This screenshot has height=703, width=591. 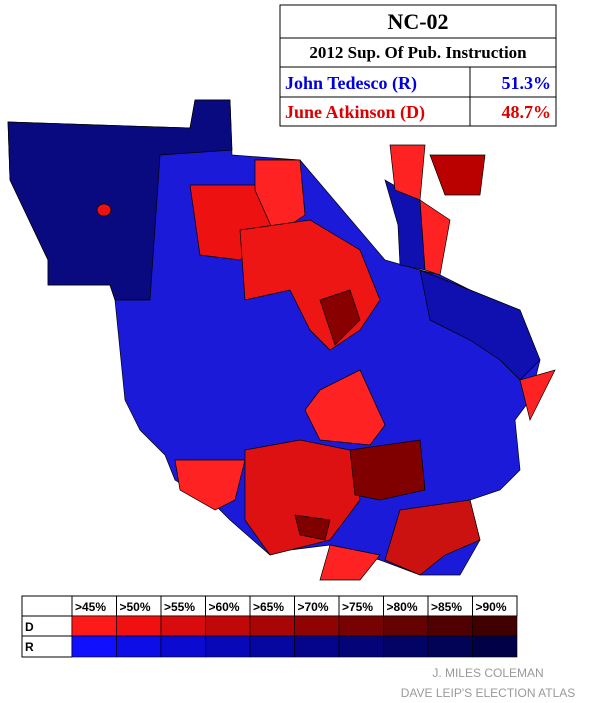 What do you see at coordinates (402, 607) in the screenshot?
I see `legend-threshold: >80%` at bounding box center [402, 607].